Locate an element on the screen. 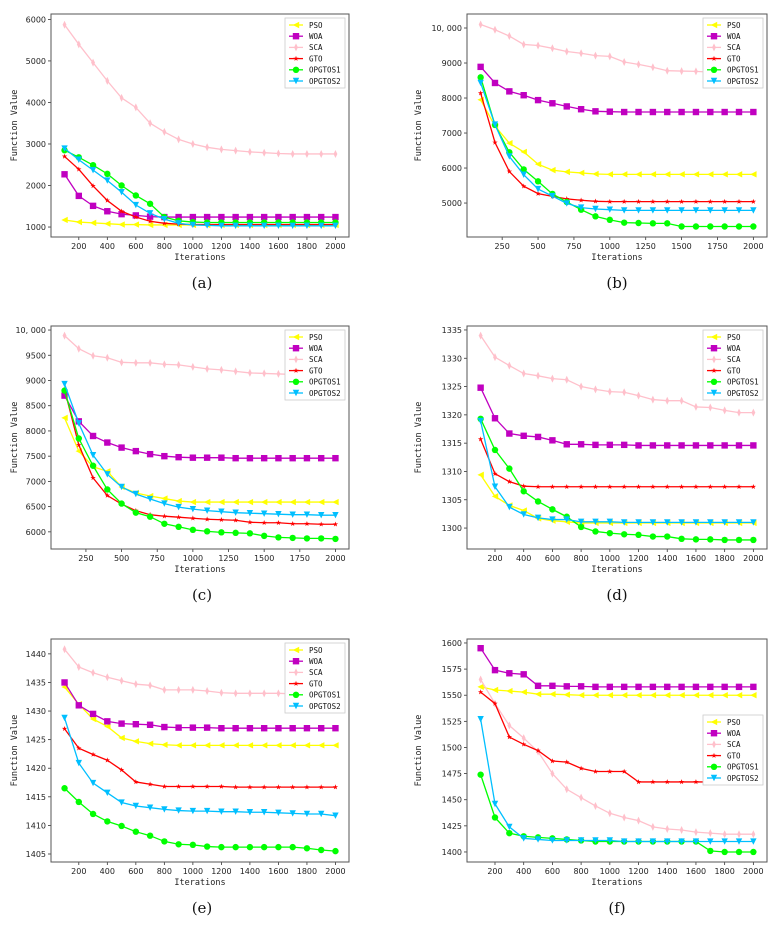 Image resolution: width=777 pixels, height=926 pixels. y-tick-label: 1300 is located at coordinates (452, 528).